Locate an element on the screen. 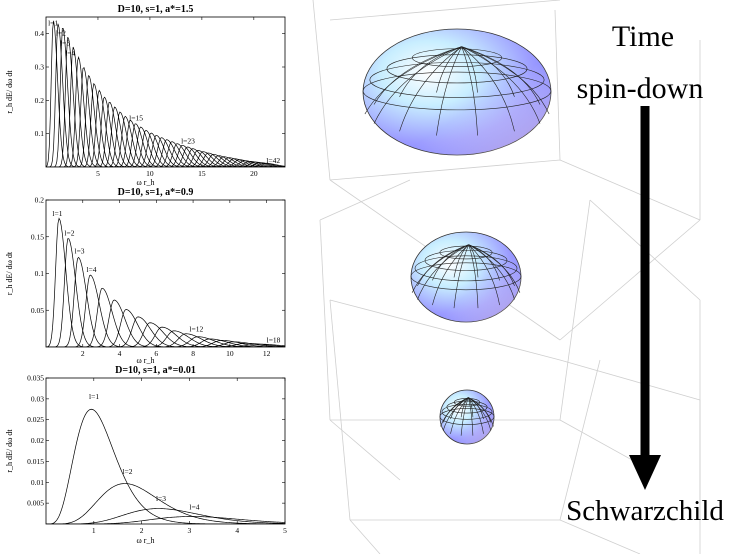 This screenshot has height=554, width=739. y-tick-label: 0.05 is located at coordinates (37, 310).